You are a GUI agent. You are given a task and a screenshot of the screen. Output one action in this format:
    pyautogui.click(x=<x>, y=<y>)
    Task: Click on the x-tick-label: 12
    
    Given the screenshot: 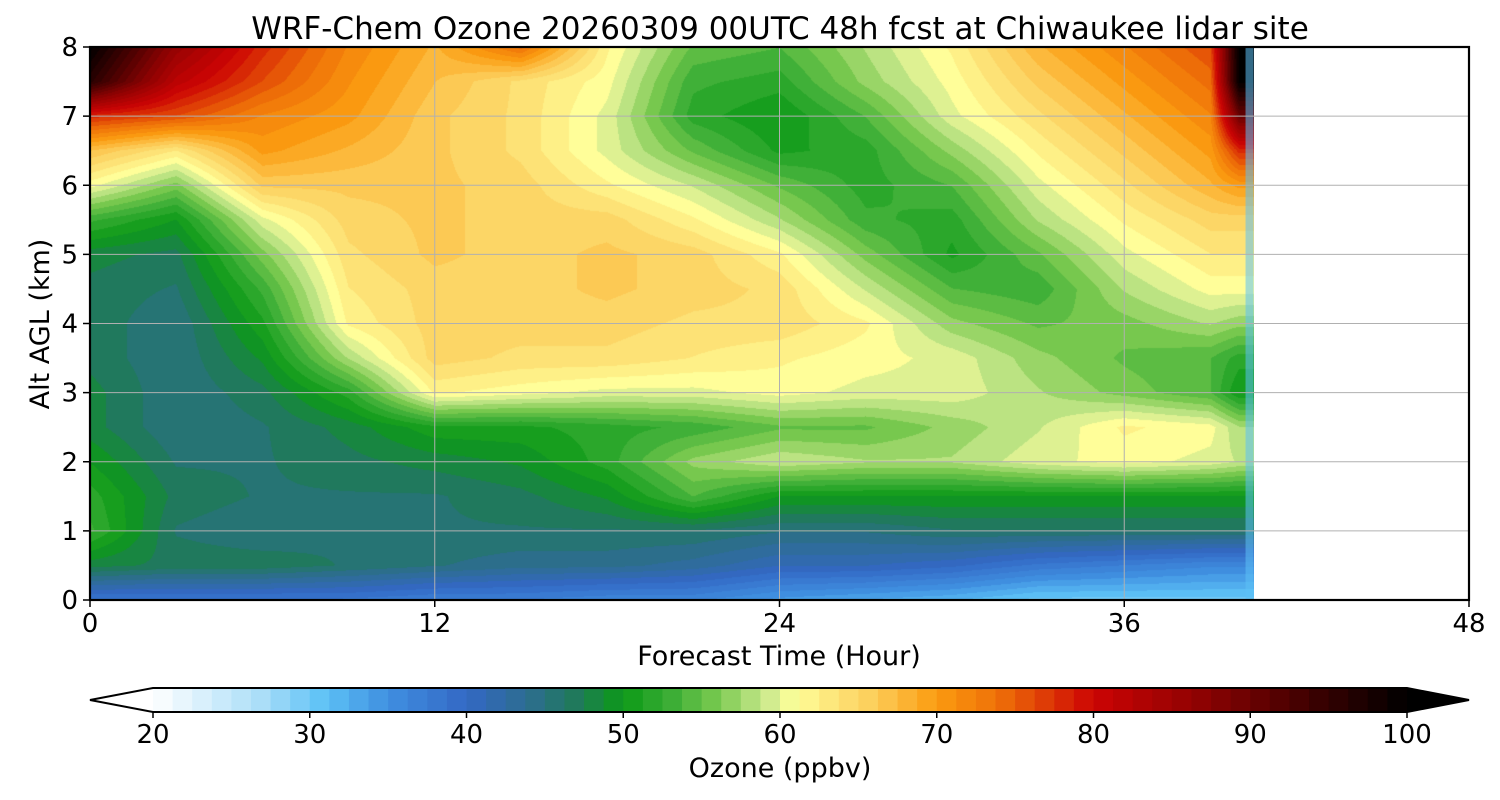 What is the action you would take?
    pyautogui.click(x=434, y=624)
    